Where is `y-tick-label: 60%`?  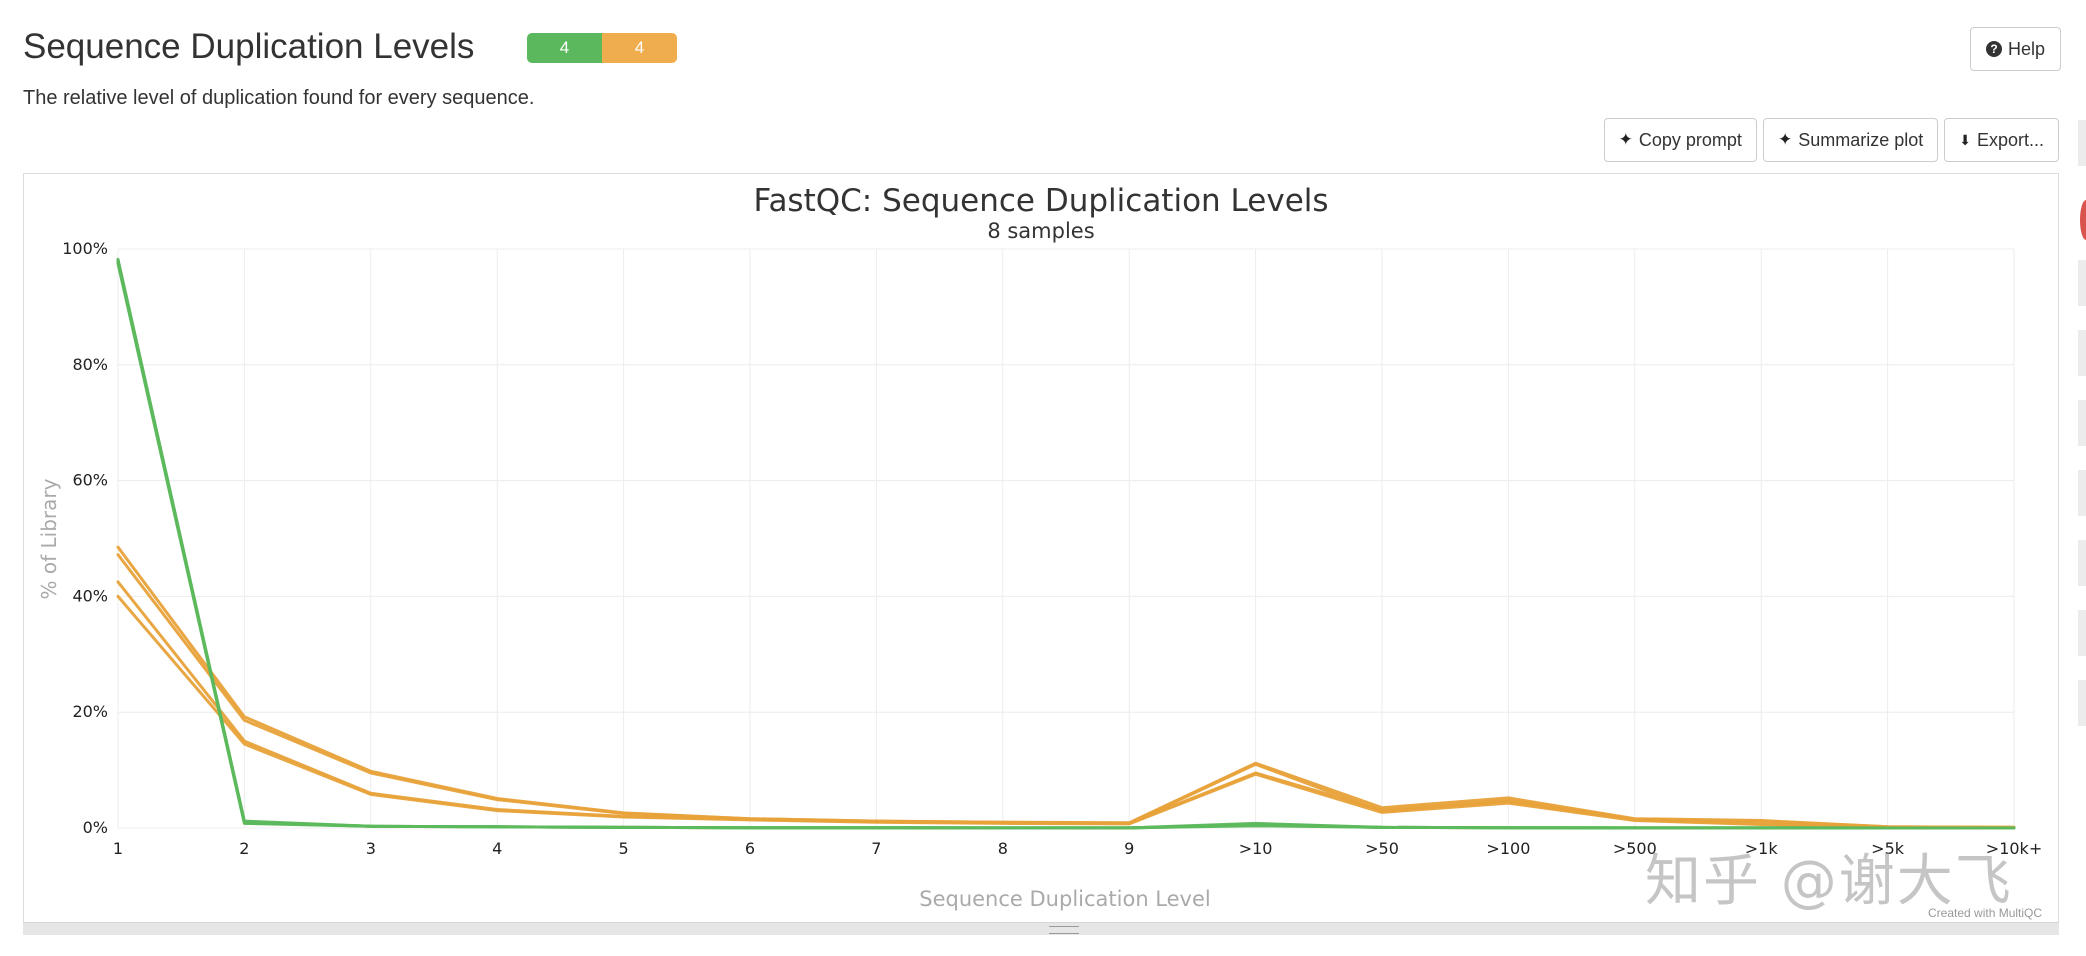 y-tick-label: 60% is located at coordinates (90, 480).